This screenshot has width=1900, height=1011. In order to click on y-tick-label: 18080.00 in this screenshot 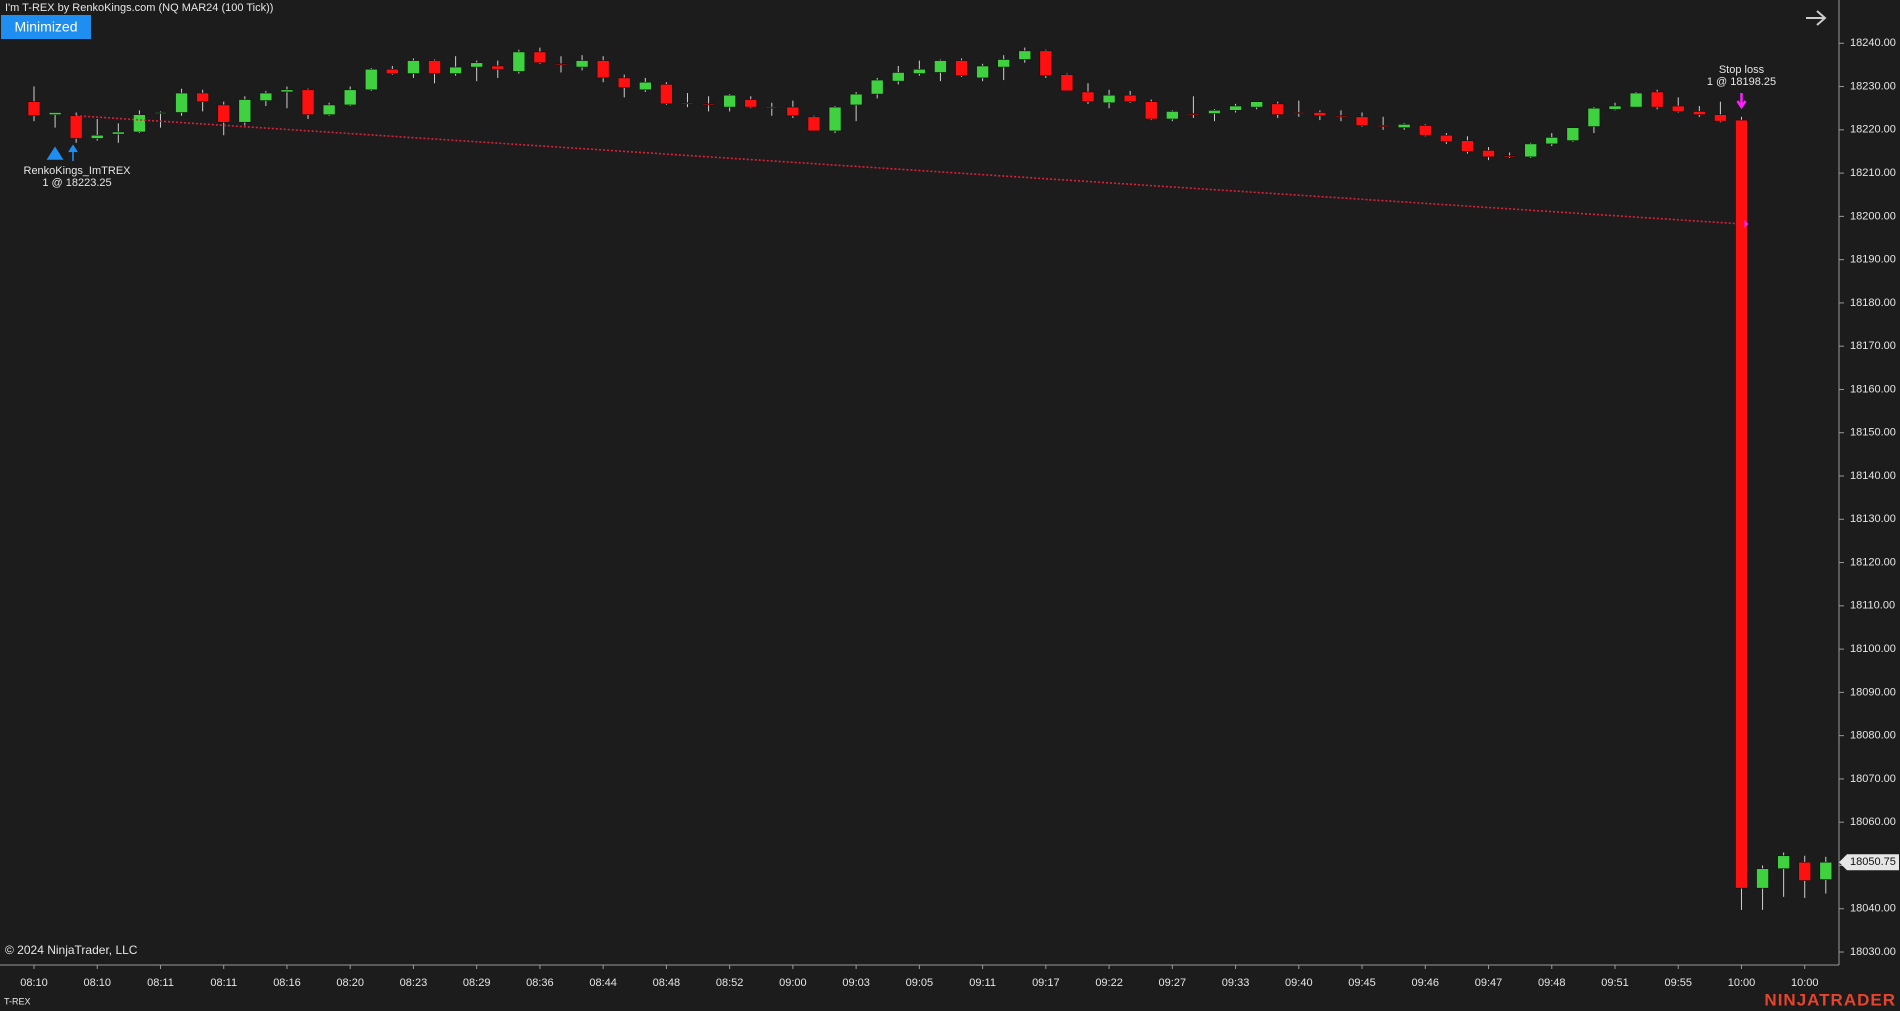, I will do `click(1873, 736)`.